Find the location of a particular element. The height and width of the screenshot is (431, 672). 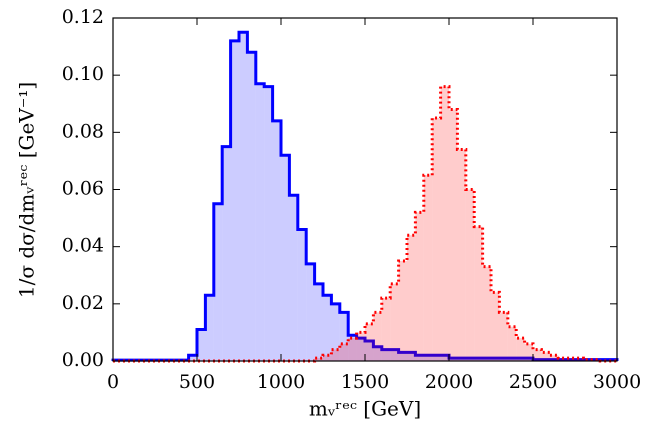

y-axis-label: 1/σ dσ/dmᵥʳᵉᶜ [GeV⁻¹] is located at coordinates (27, 190).